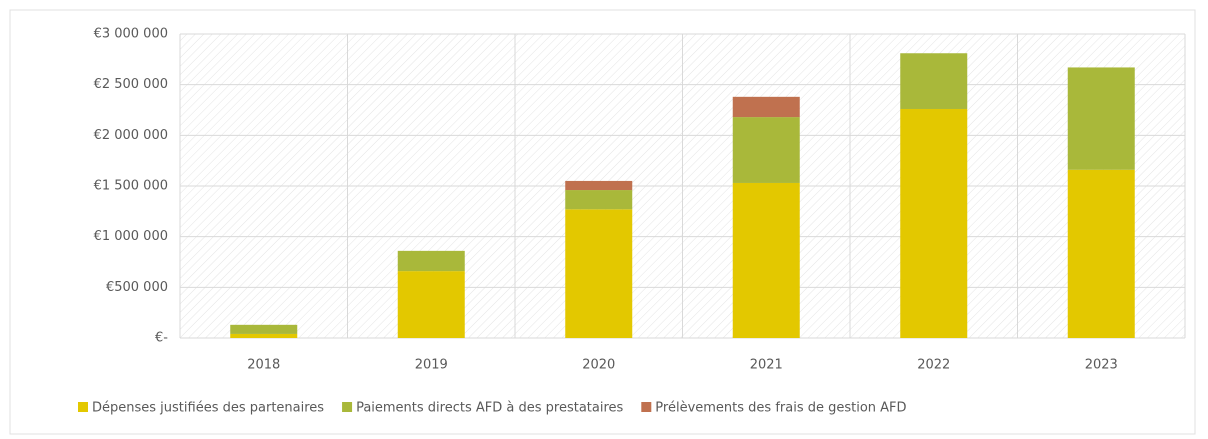 This screenshot has width=1208, height=439. What do you see at coordinates (131, 84) in the screenshot?
I see `y-tick-label: €2 500 000` at bounding box center [131, 84].